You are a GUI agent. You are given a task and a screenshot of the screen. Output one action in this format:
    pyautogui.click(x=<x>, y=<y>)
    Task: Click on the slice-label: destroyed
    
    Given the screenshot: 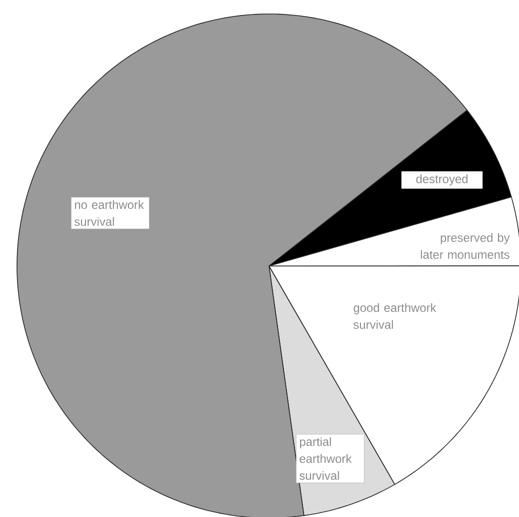 What is the action you would take?
    pyautogui.click(x=442, y=180)
    